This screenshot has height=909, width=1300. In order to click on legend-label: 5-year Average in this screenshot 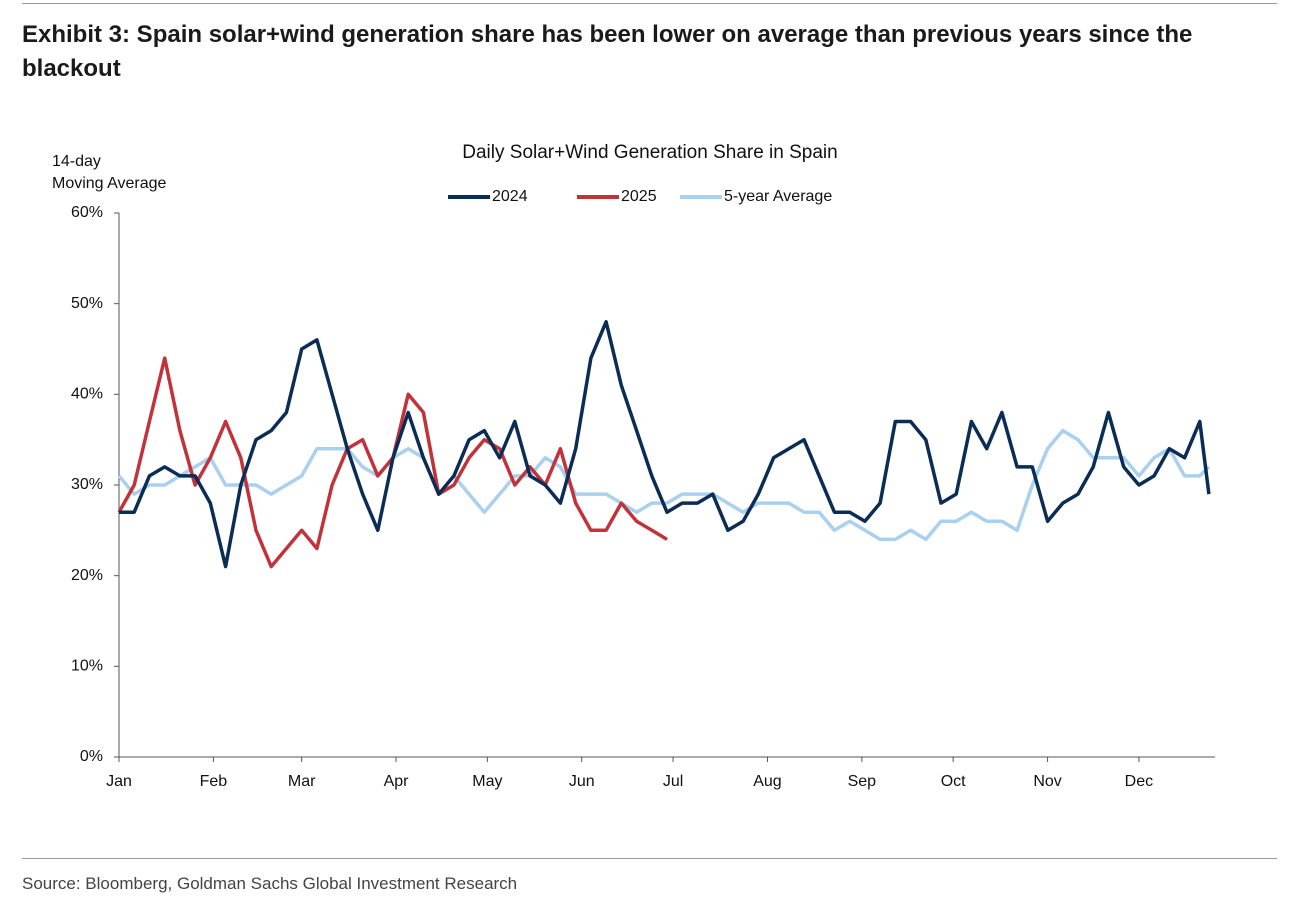, I will do `click(778, 196)`.